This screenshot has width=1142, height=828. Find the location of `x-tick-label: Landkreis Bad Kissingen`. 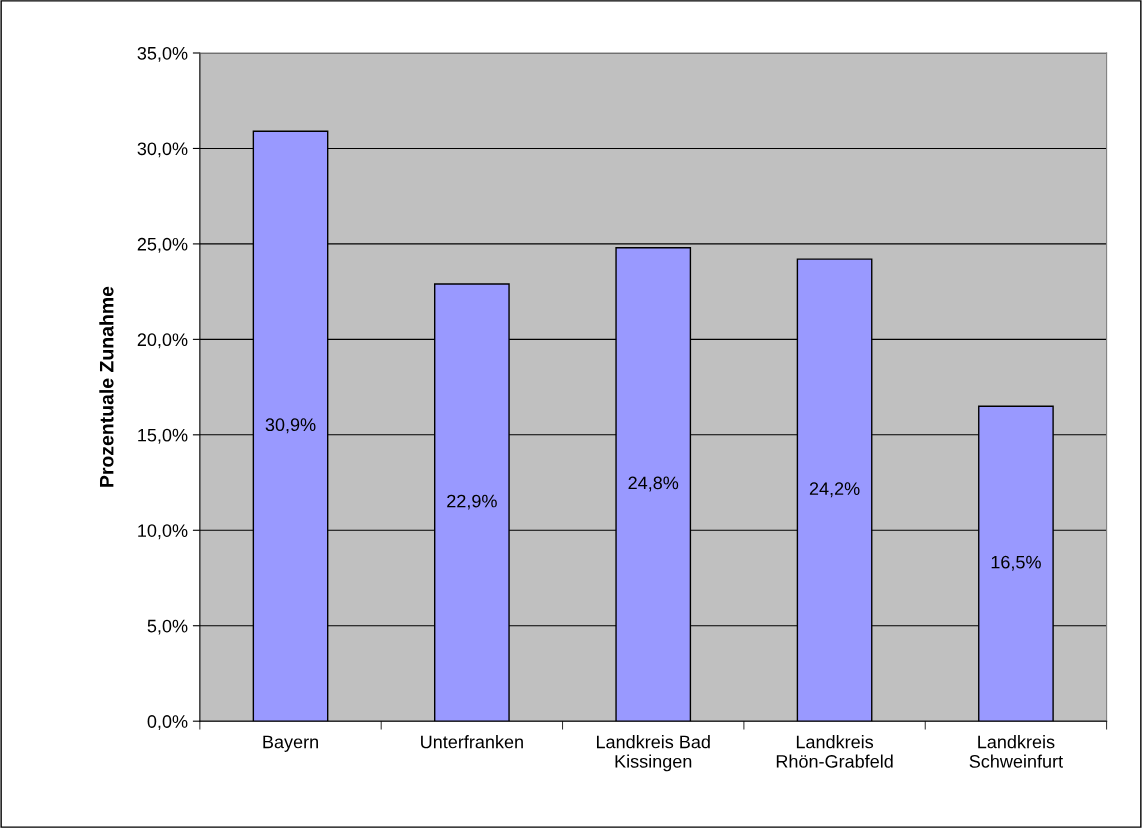

x-tick-label: Landkreis Bad Kissingen is located at coordinates (653, 753).